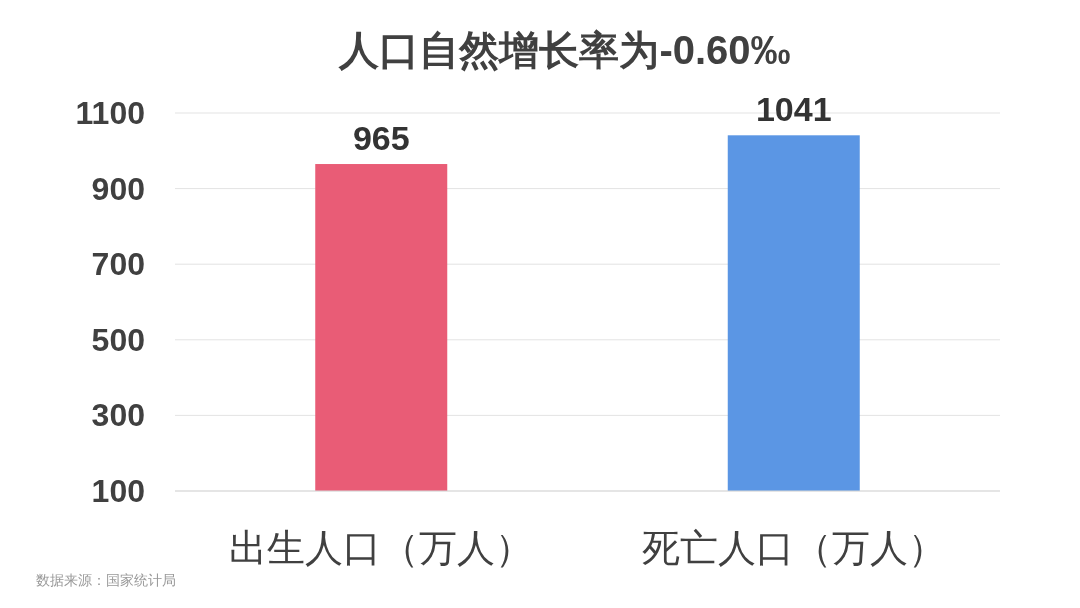  What do you see at coordinates (118, 264) in the screenshot?
I see `y-tick-label: 700` at bounding box center [118, 264].